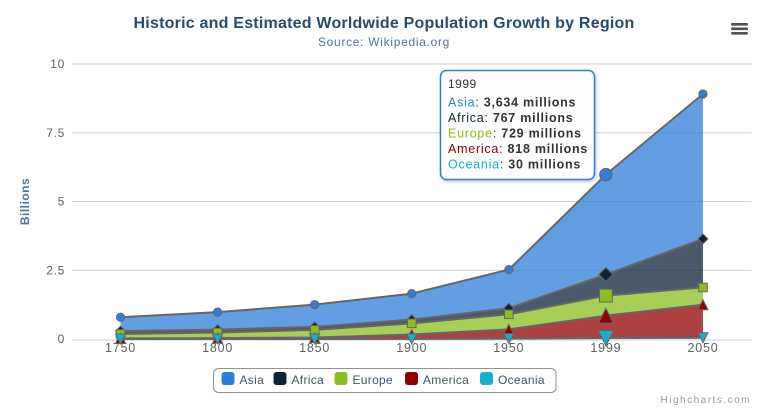 This screenshot has width=769, height=416. What do you see at coordinates (61, 339) in the screenshot?
I see `svg-text: 0` at bounding box center [61, 339].